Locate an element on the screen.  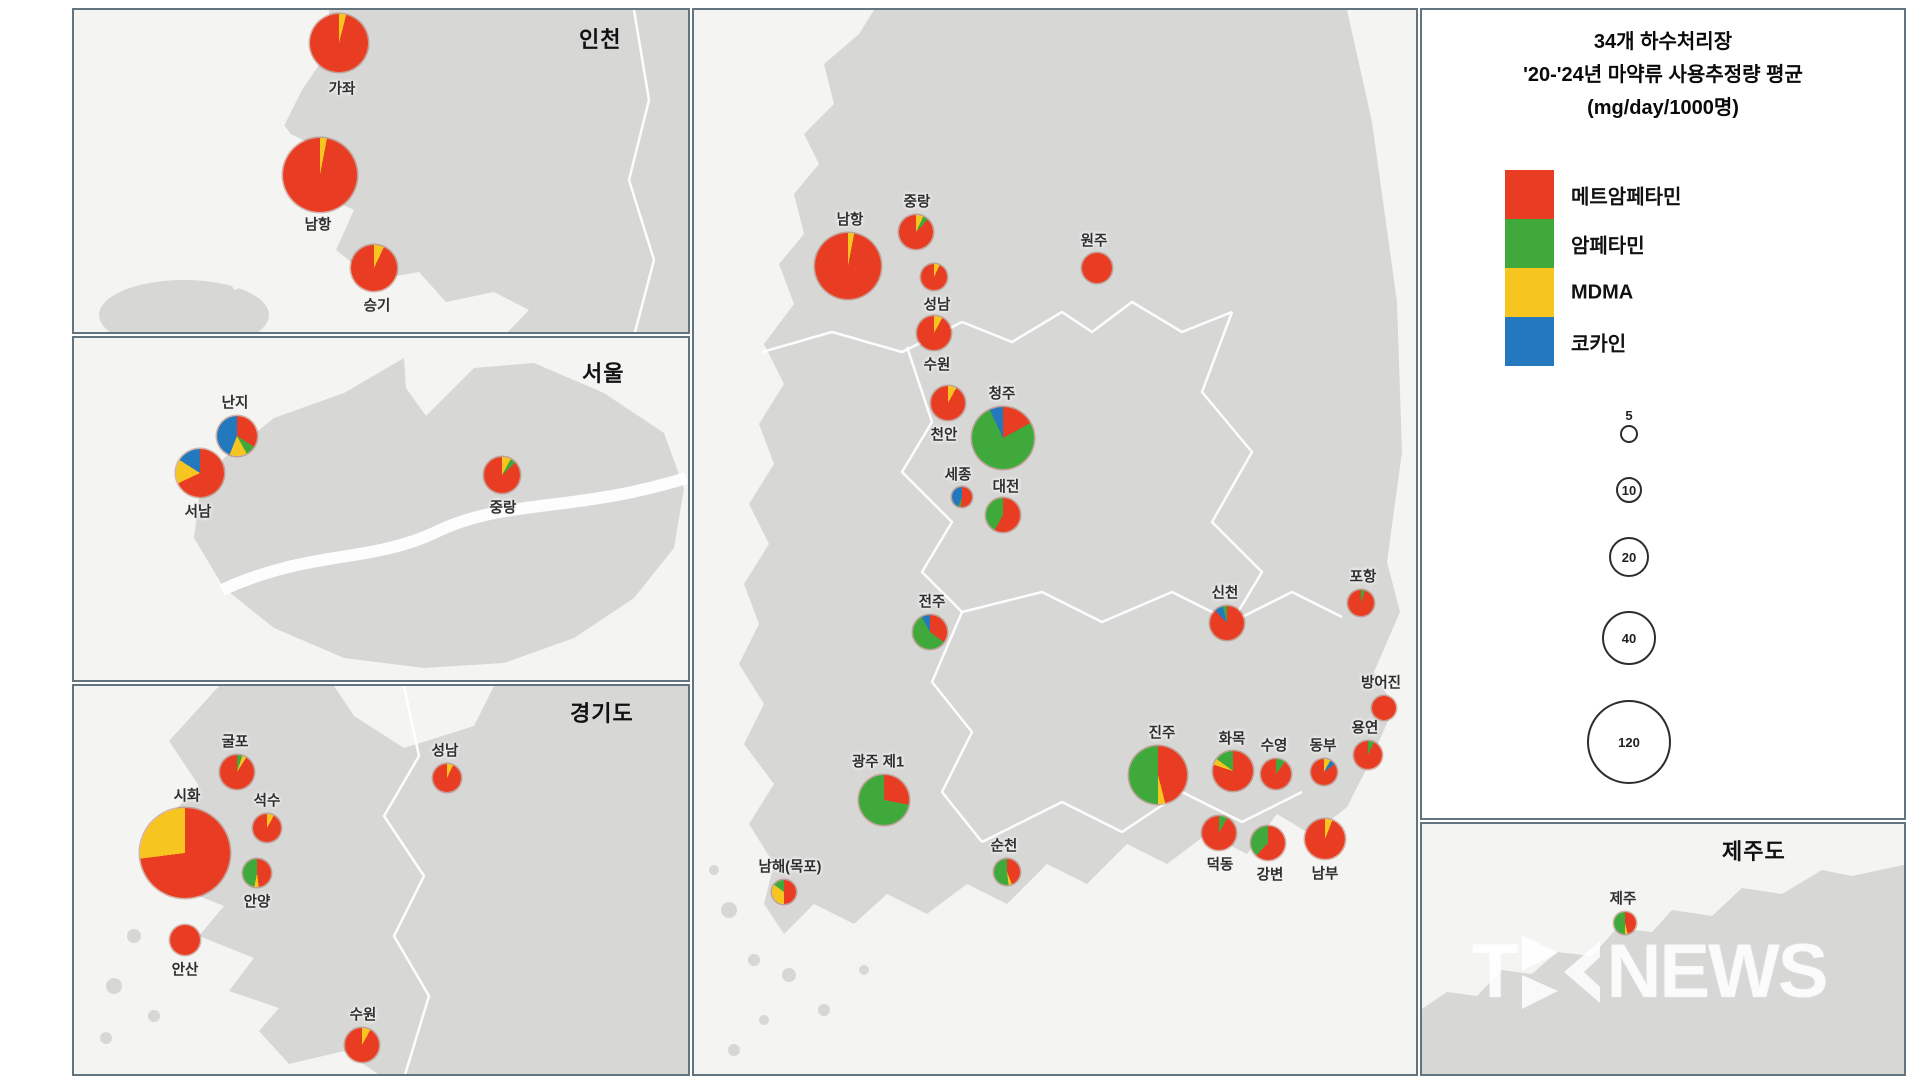
legend-label-mdma: MDMA is located at coordinates (1602, 292).